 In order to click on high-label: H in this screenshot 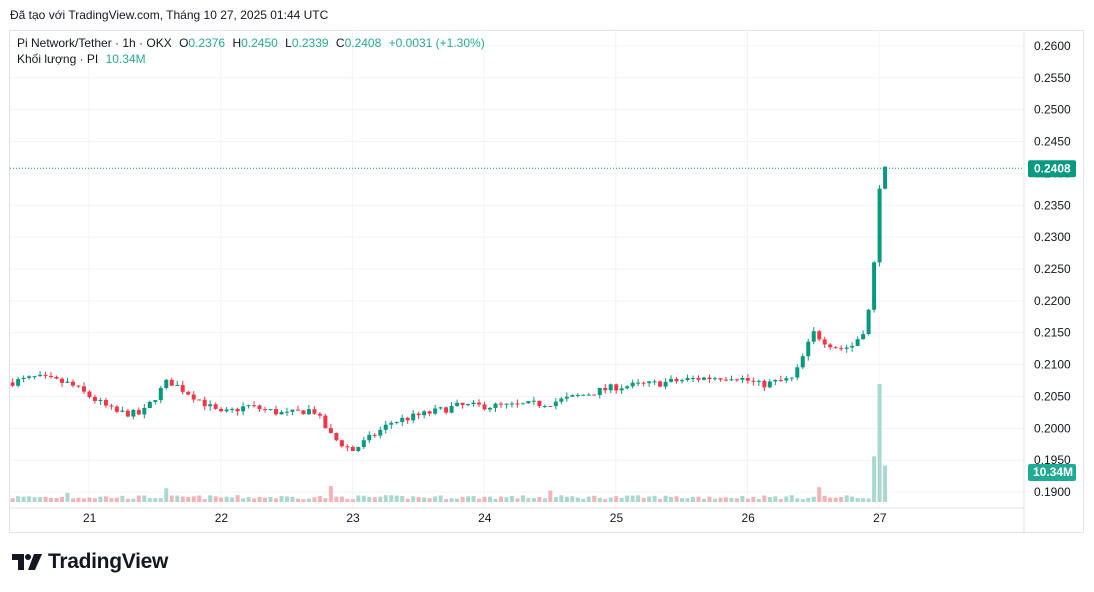, I will do `click(237, 43)`.